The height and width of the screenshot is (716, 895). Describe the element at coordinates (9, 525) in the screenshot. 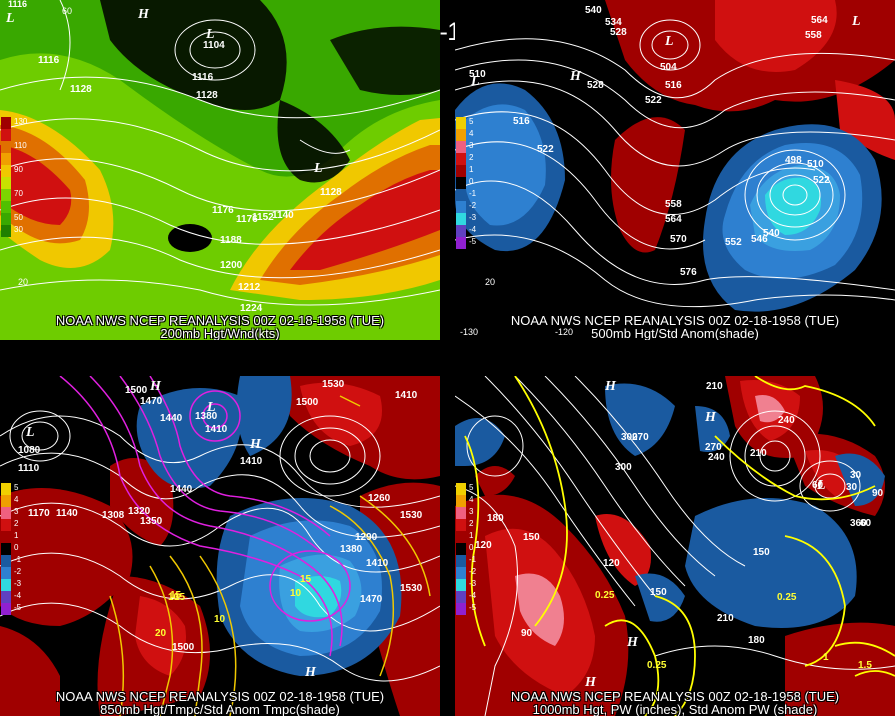

I see `legend-swatch: 2` at that location.